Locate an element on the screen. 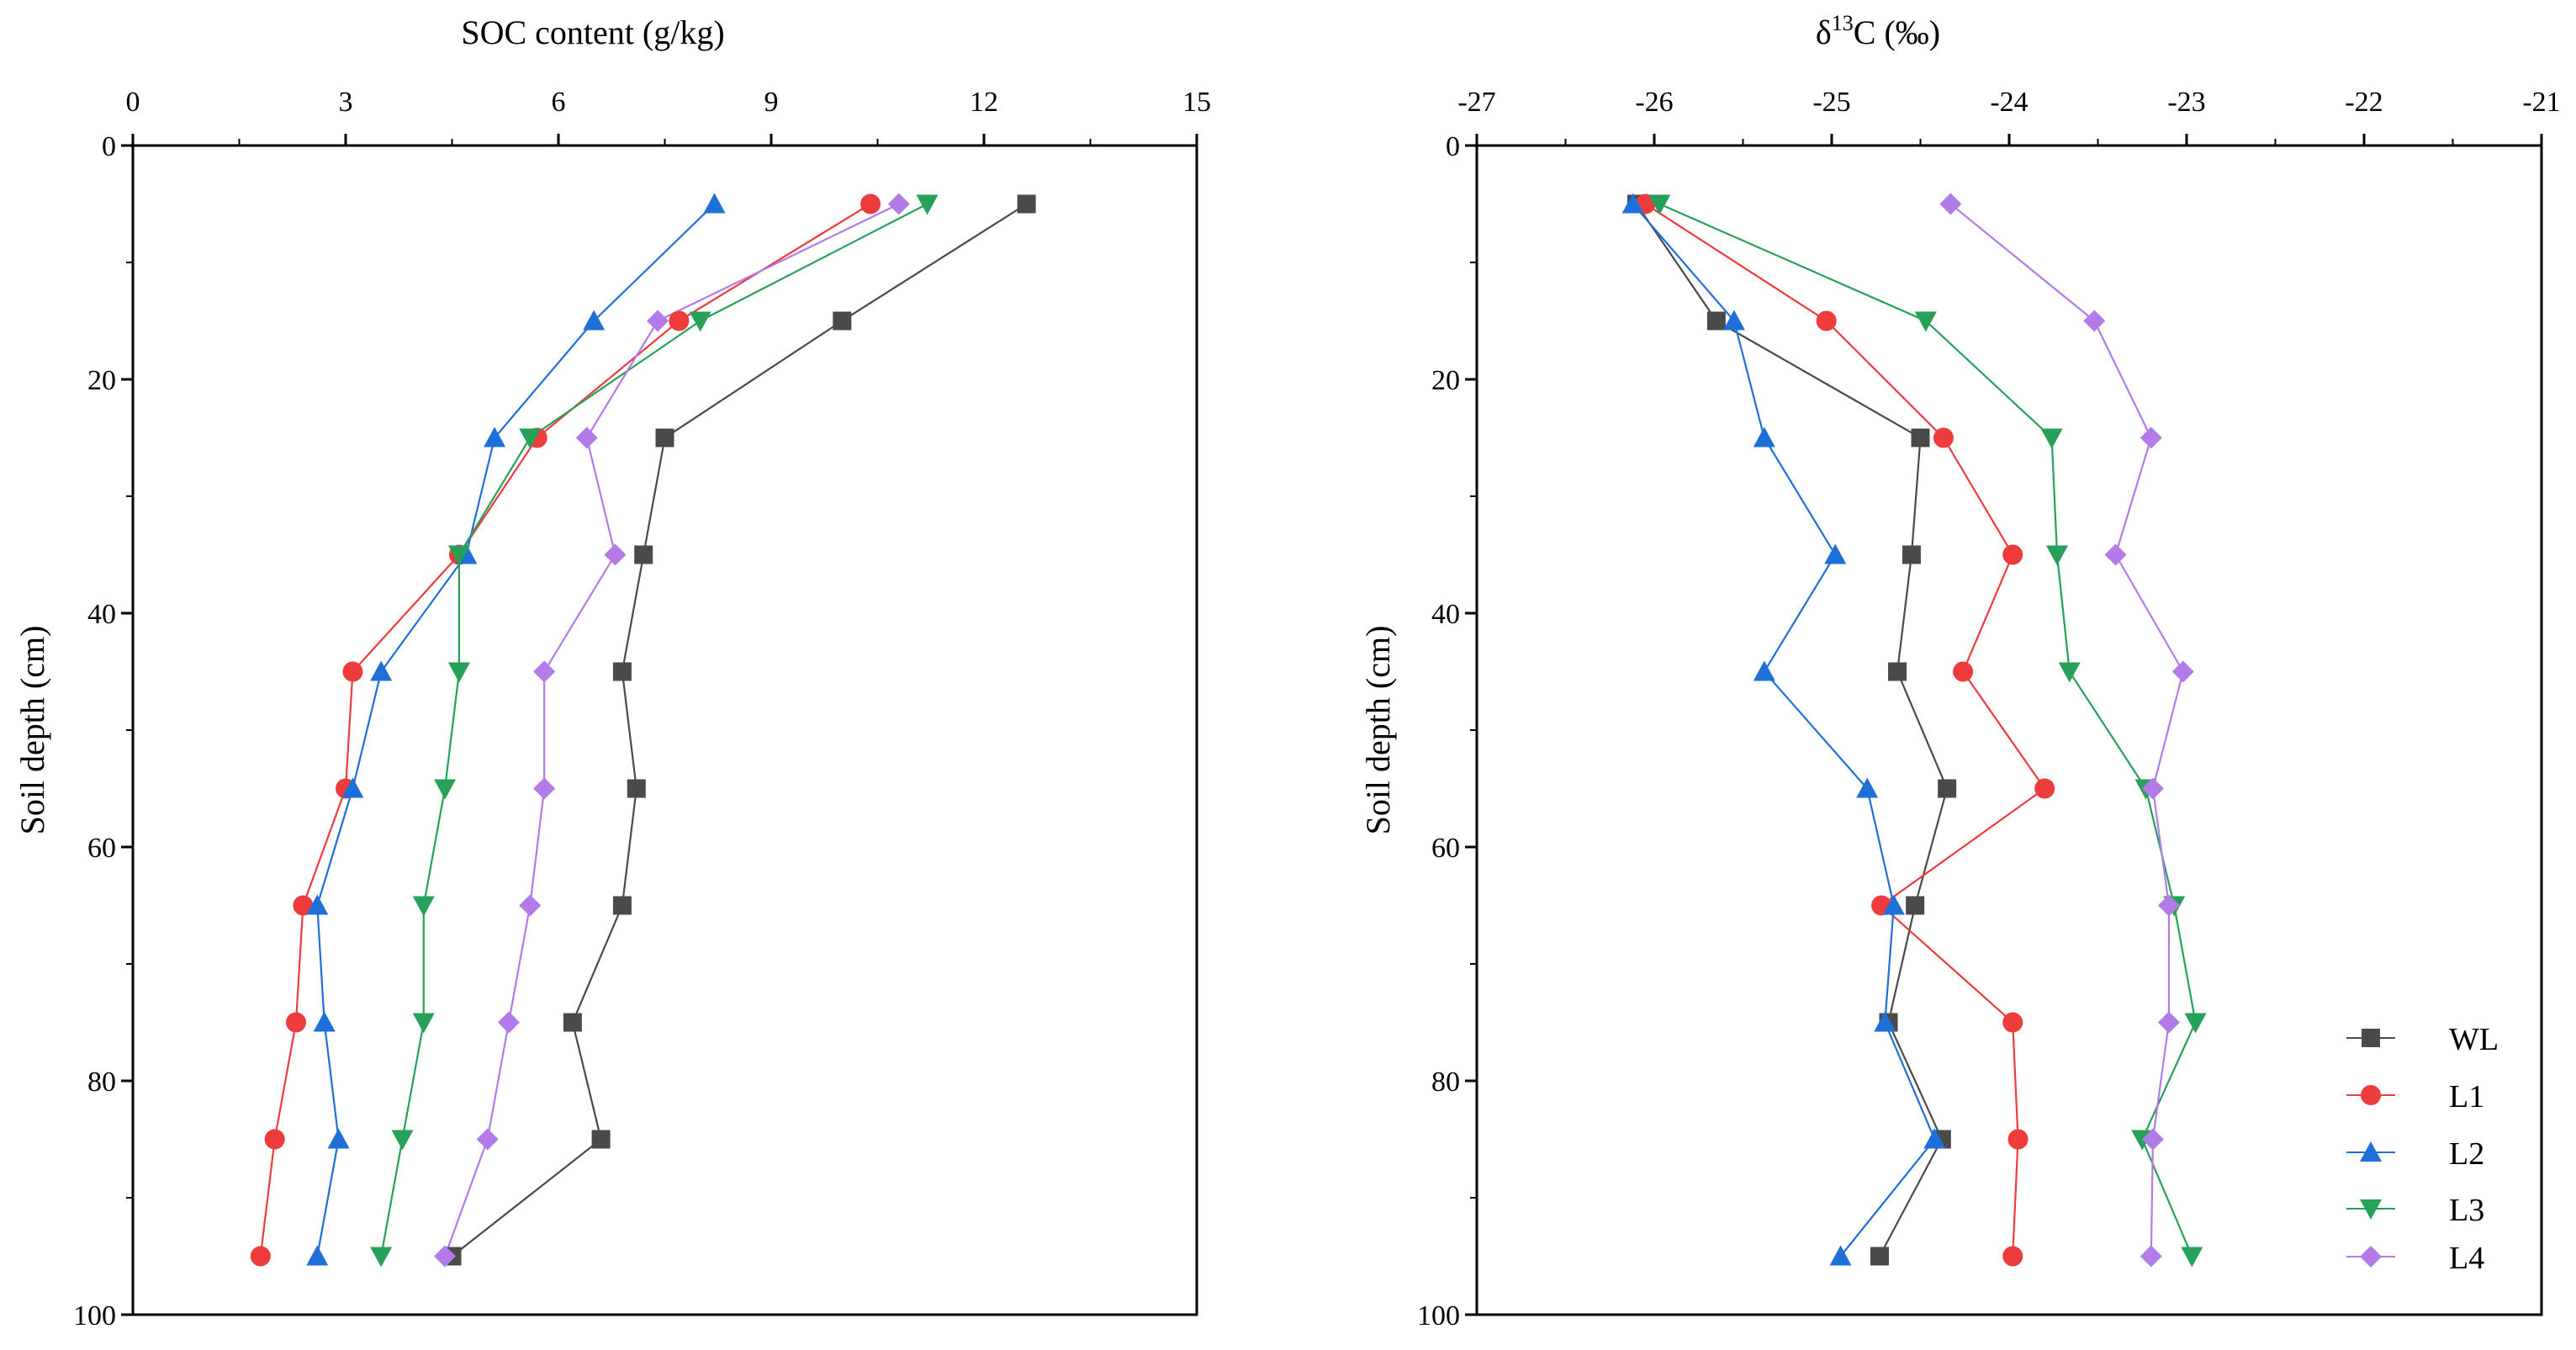 The width and height of the screenshot is (2576, 1350). legend-marker-shape-wl is located at coordinates (2371, 1038).